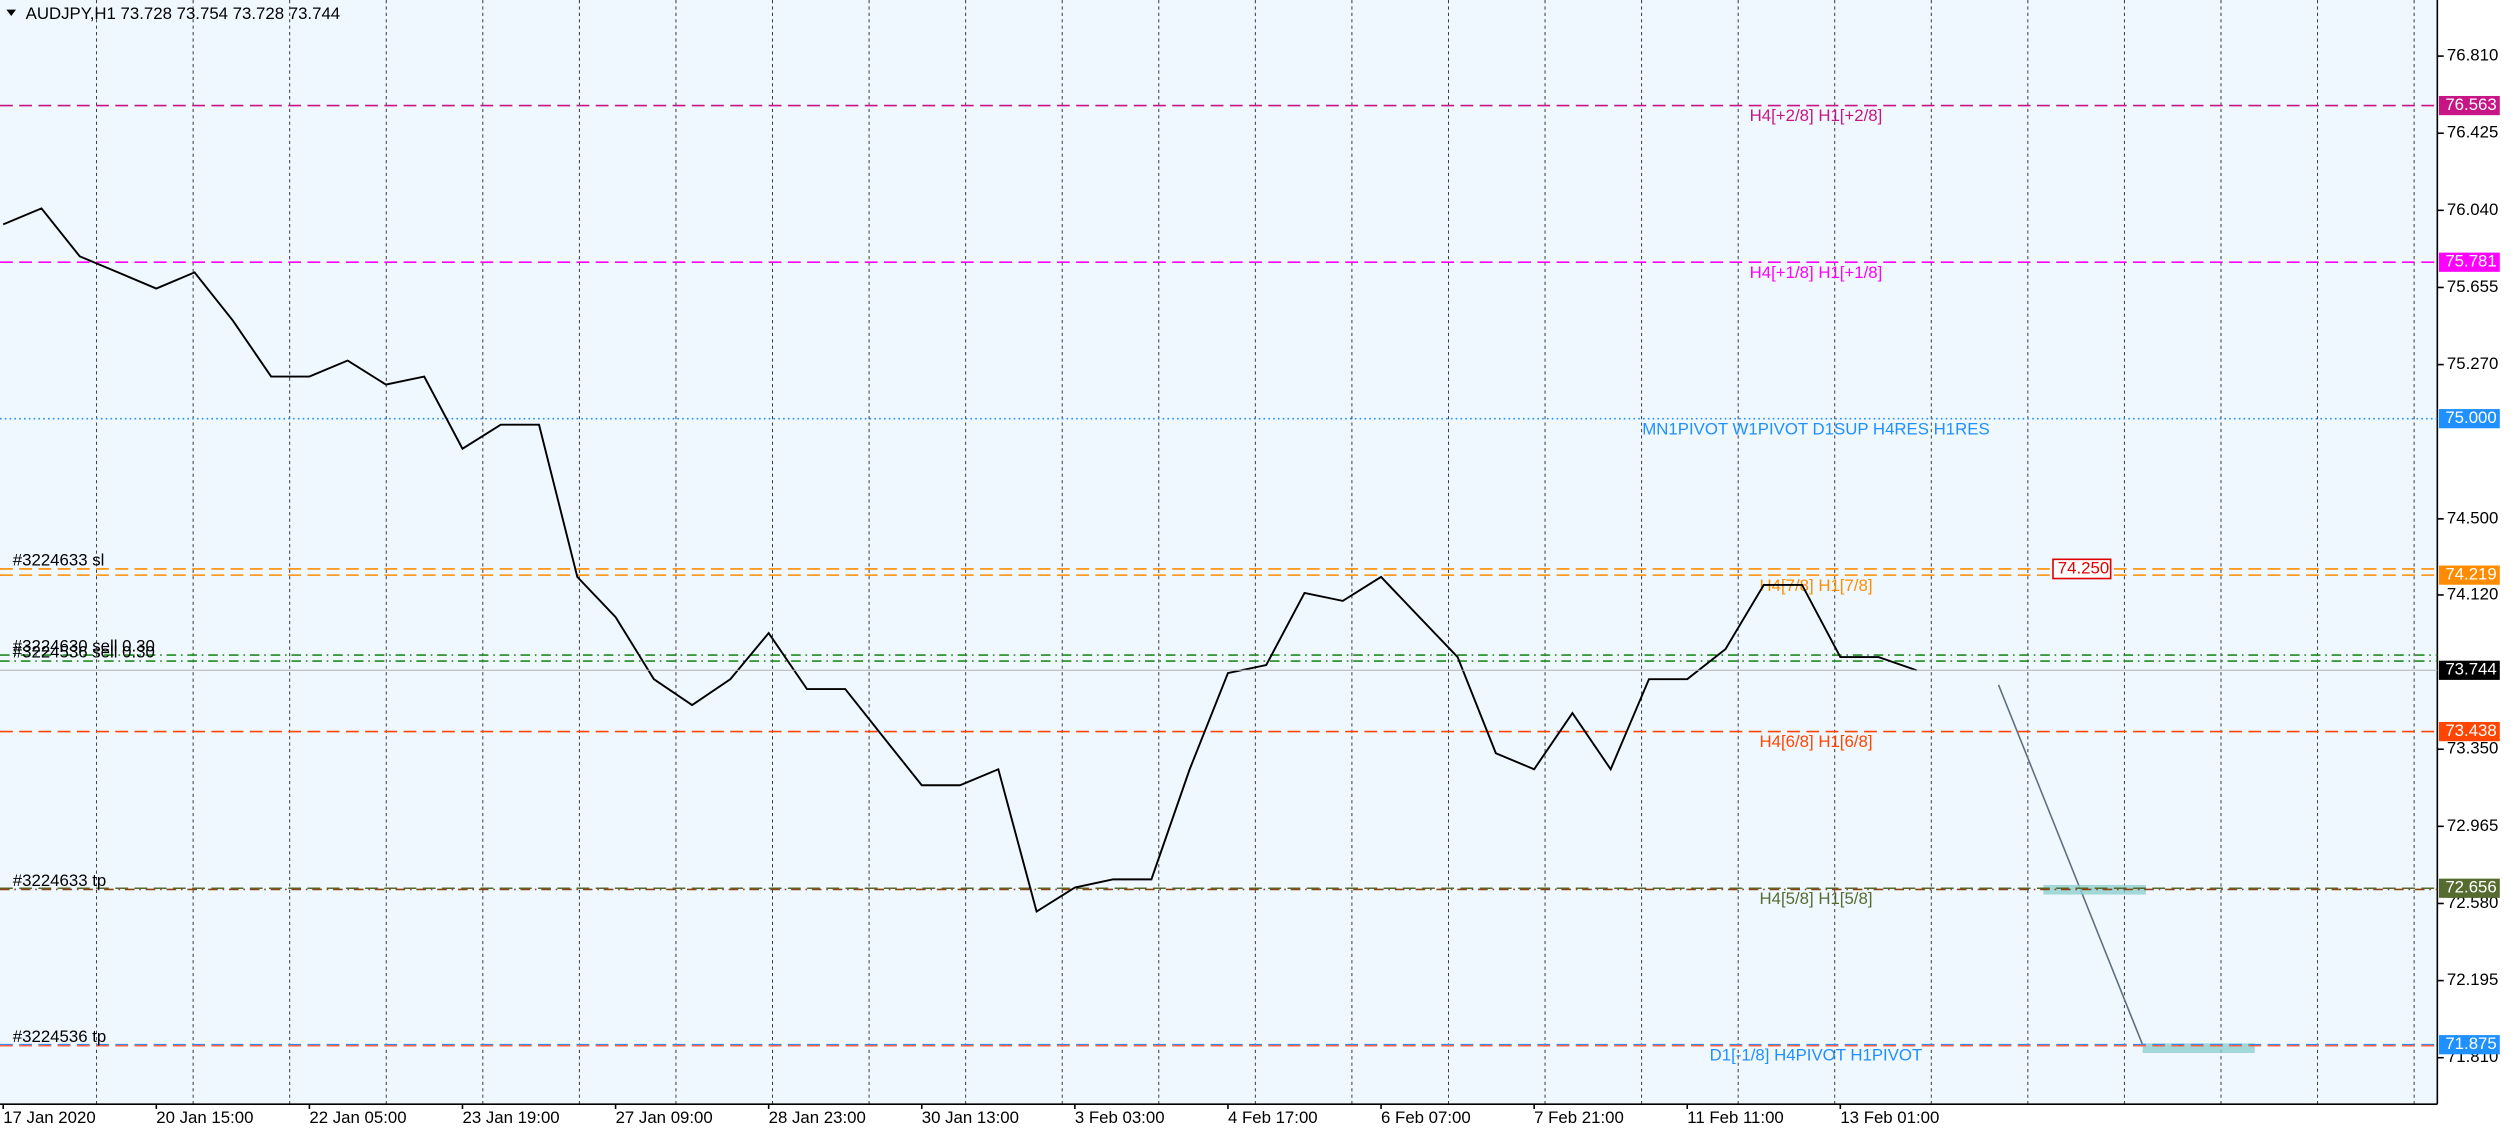  I want to click on x-tick-label: 13 Feb 01:00, so click(1889, 1117).